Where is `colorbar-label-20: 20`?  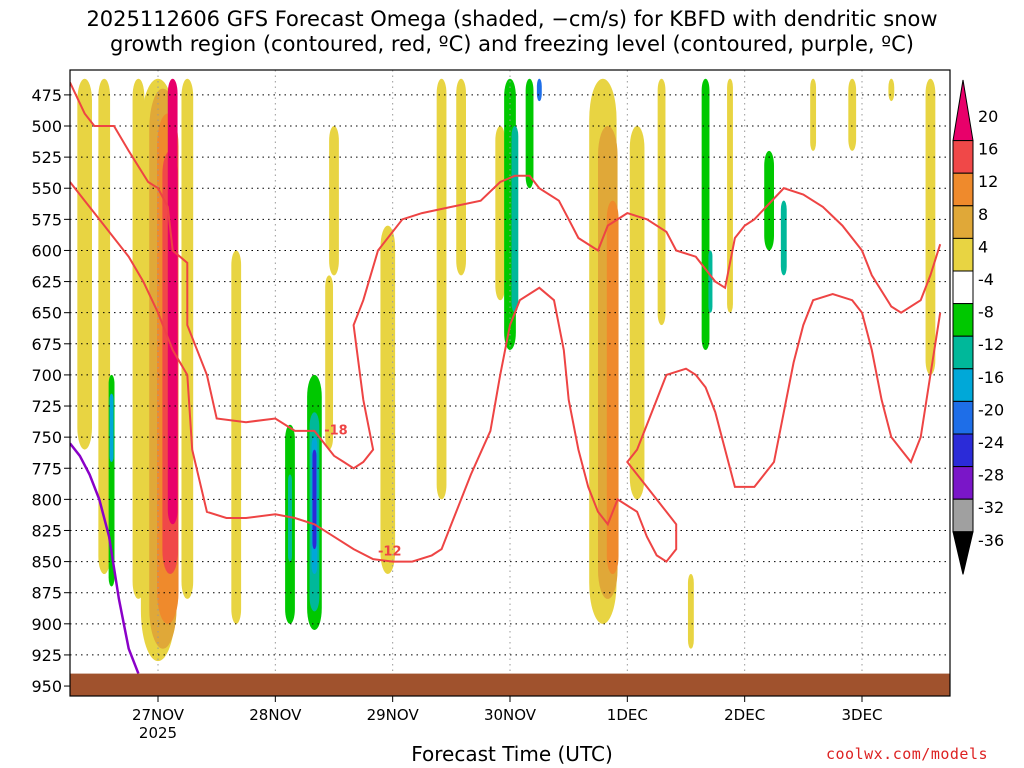 colorbar-label-20: 20 is located at coordinates (988, 116).